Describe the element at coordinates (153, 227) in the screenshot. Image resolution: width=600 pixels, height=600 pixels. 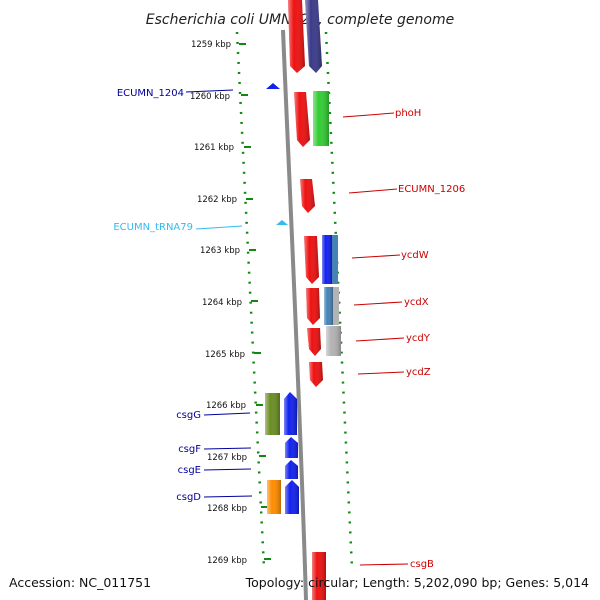
I see `gene-label-ECUMN_tRNA79: ECUMN_tRNA79` at that location.